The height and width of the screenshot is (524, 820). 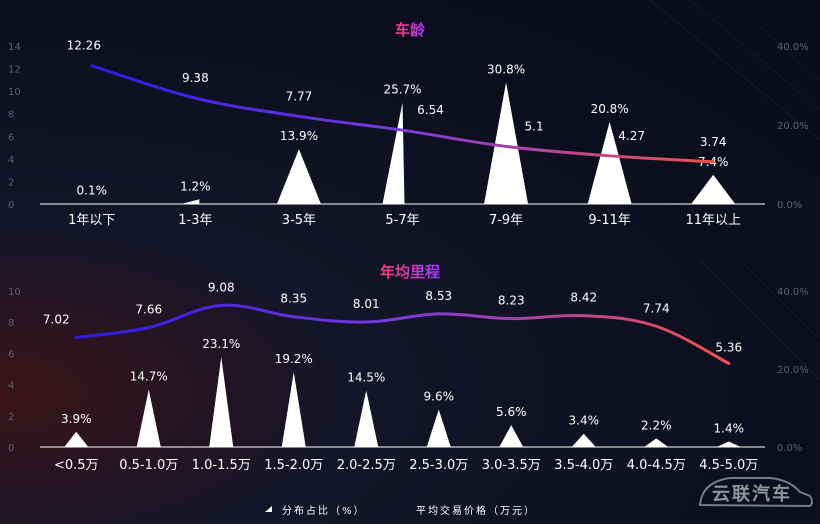 What do you see at coordinates (713, 142) in the screenshot?
I see `line-value-label: 3.74` at bounding box center [713, 142].